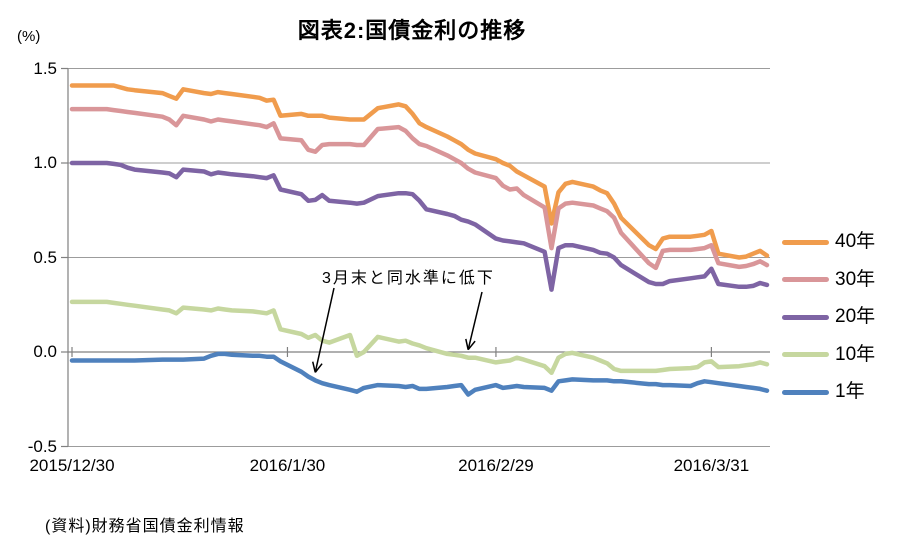 This screenshot has height=553, width=906. Describe the element at coordinates (45, 162) in the screenshot. I see `y-tick-label: 1.0` at that location.